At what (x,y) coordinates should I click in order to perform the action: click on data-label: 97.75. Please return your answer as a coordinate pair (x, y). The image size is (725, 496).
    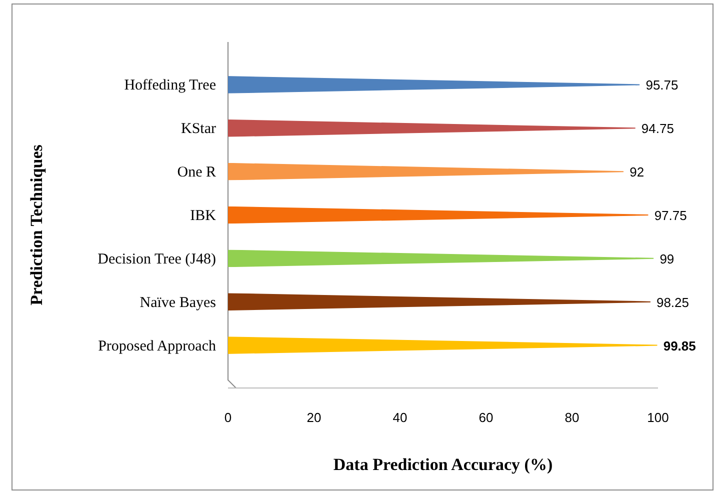
    Looking at the image, I should click on (670, 215).